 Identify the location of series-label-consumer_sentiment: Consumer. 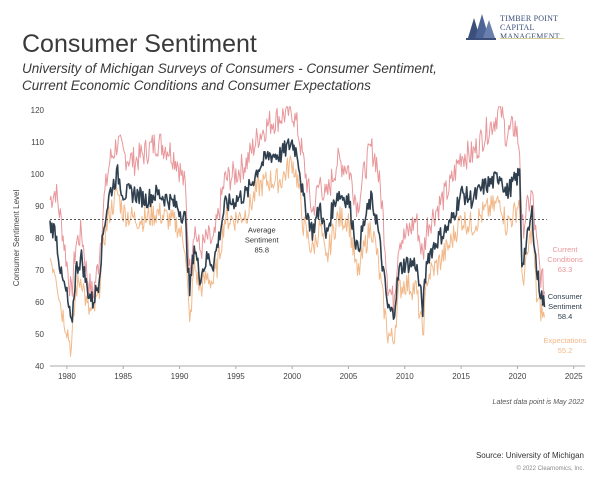
(565, 296).